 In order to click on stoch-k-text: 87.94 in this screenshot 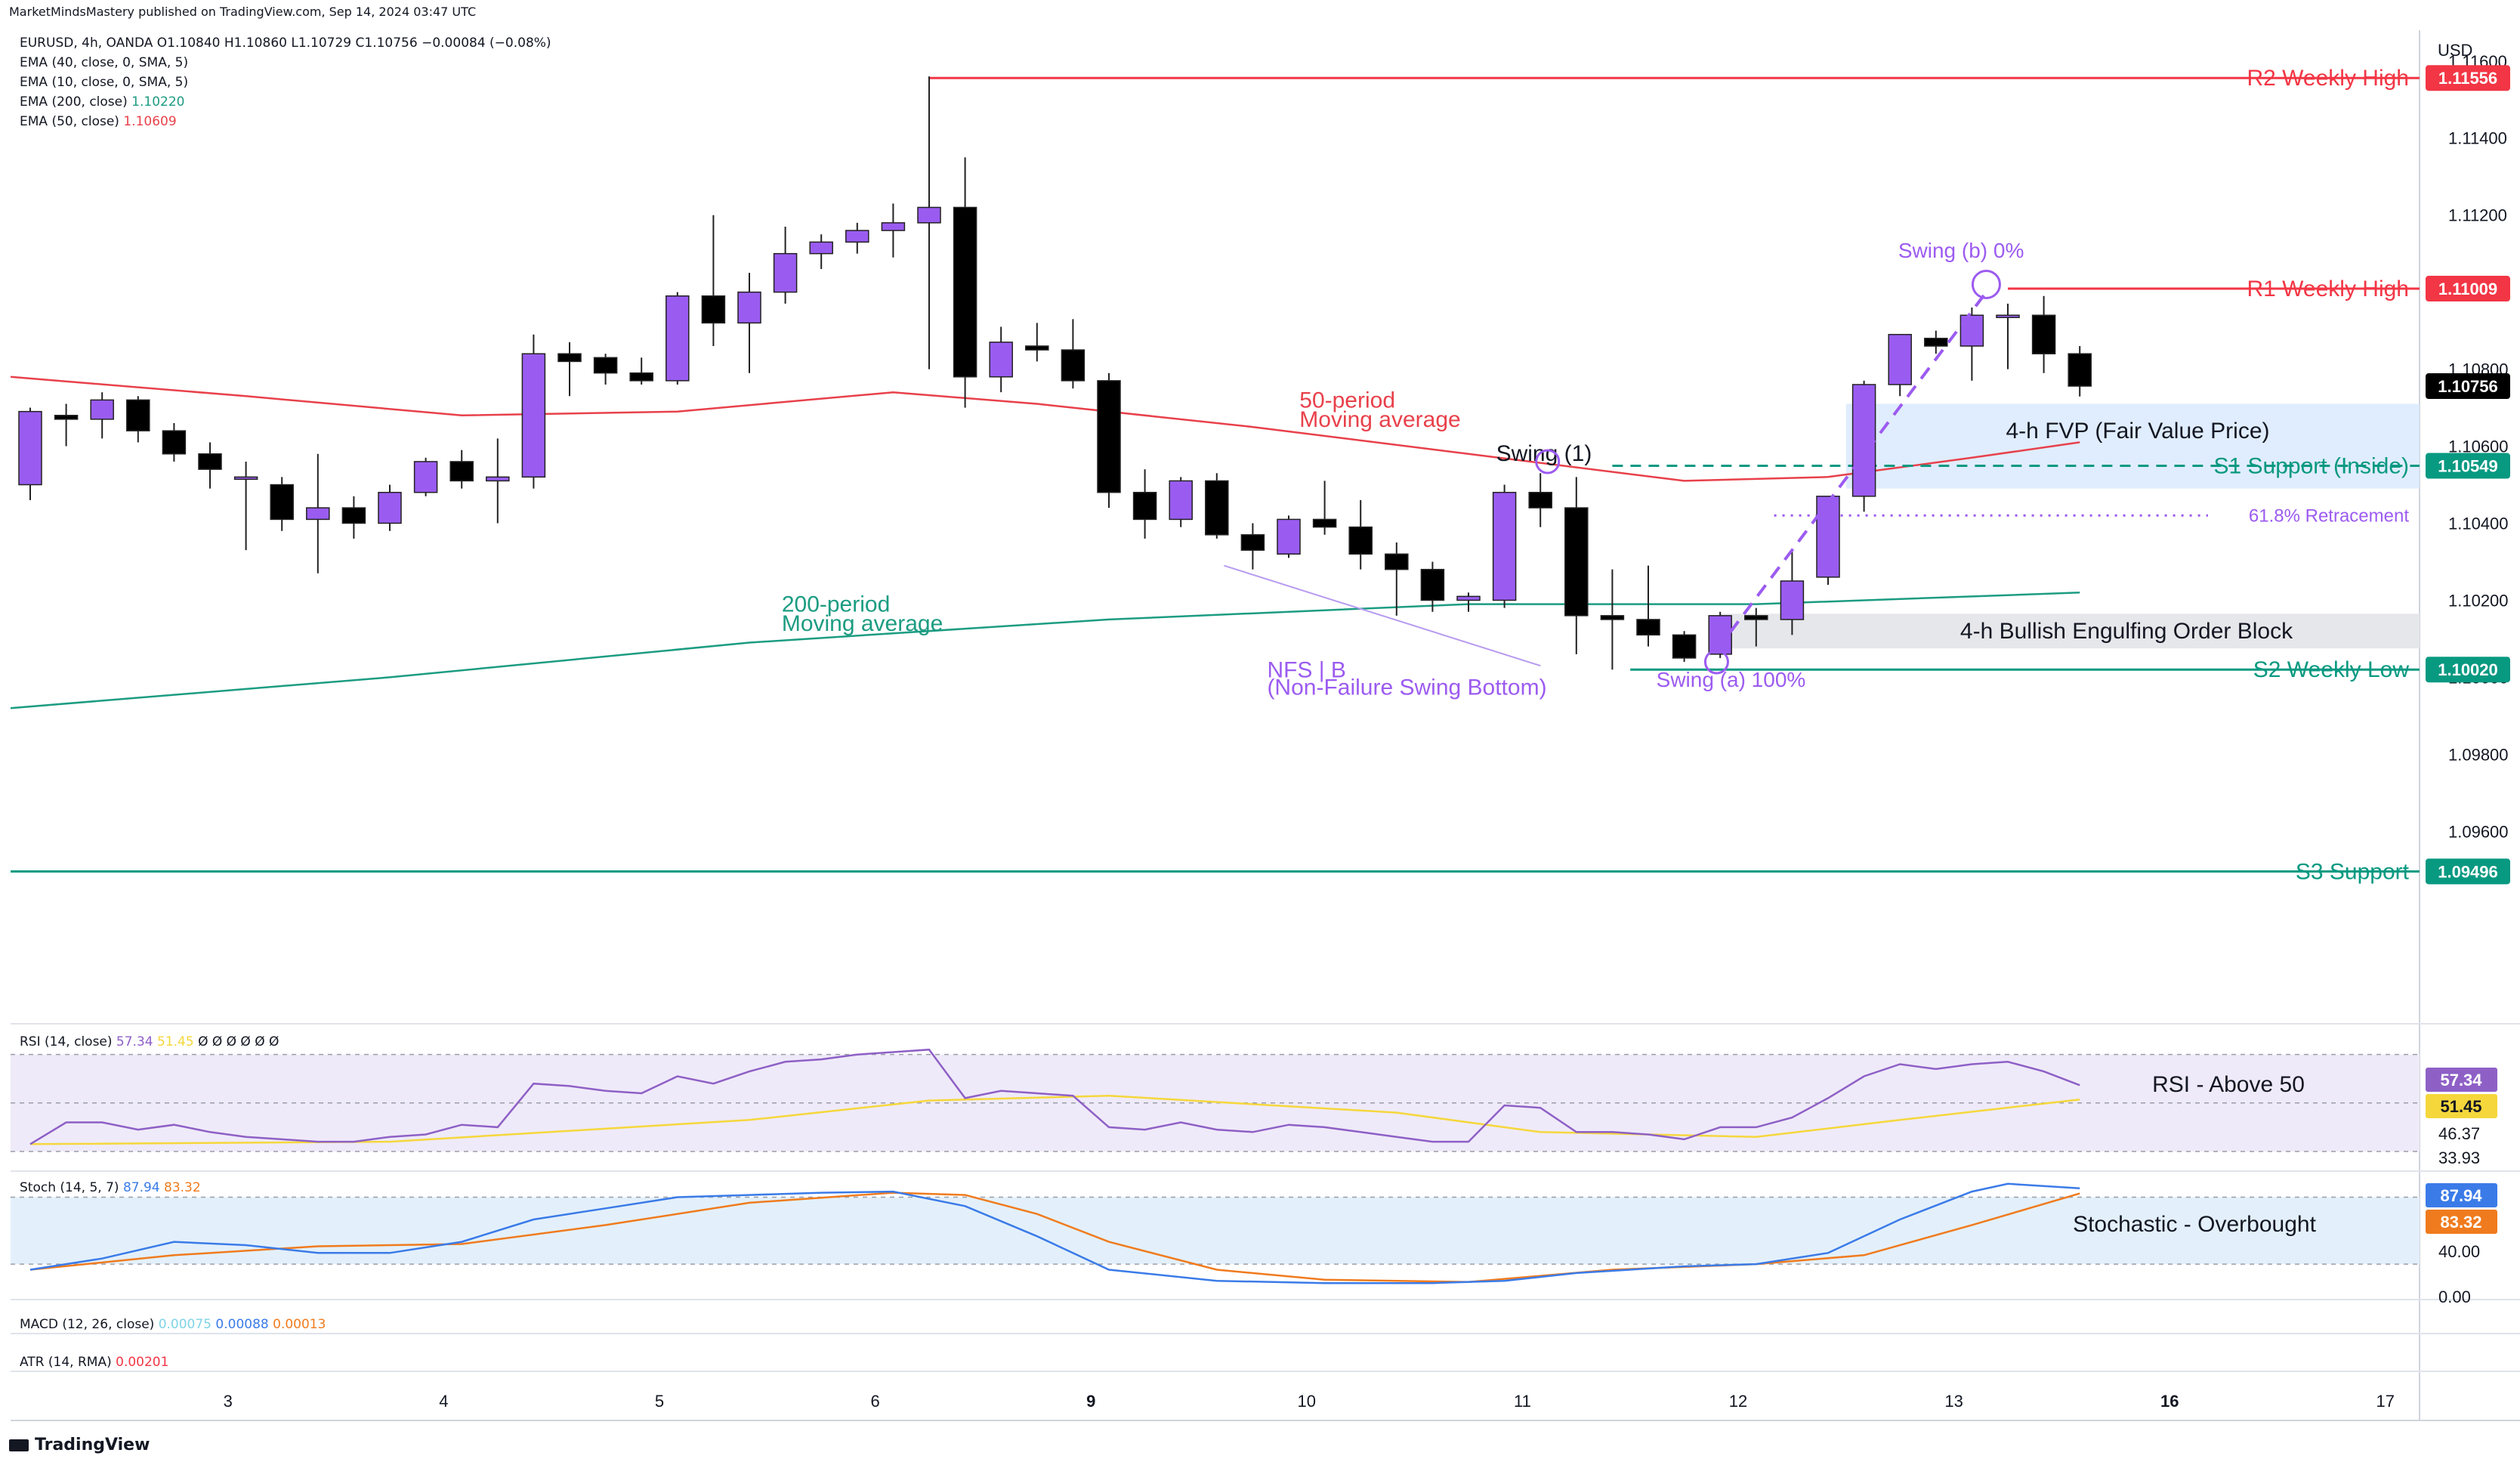, I will do `click(2461, 1195)`.